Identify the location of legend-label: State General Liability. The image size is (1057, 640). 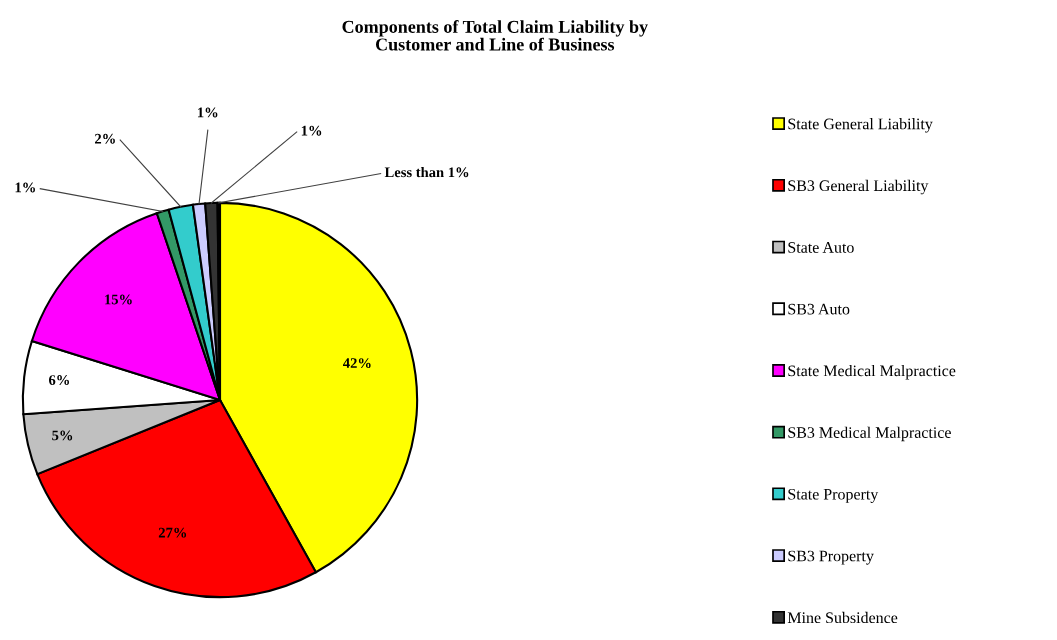
(860, 125).